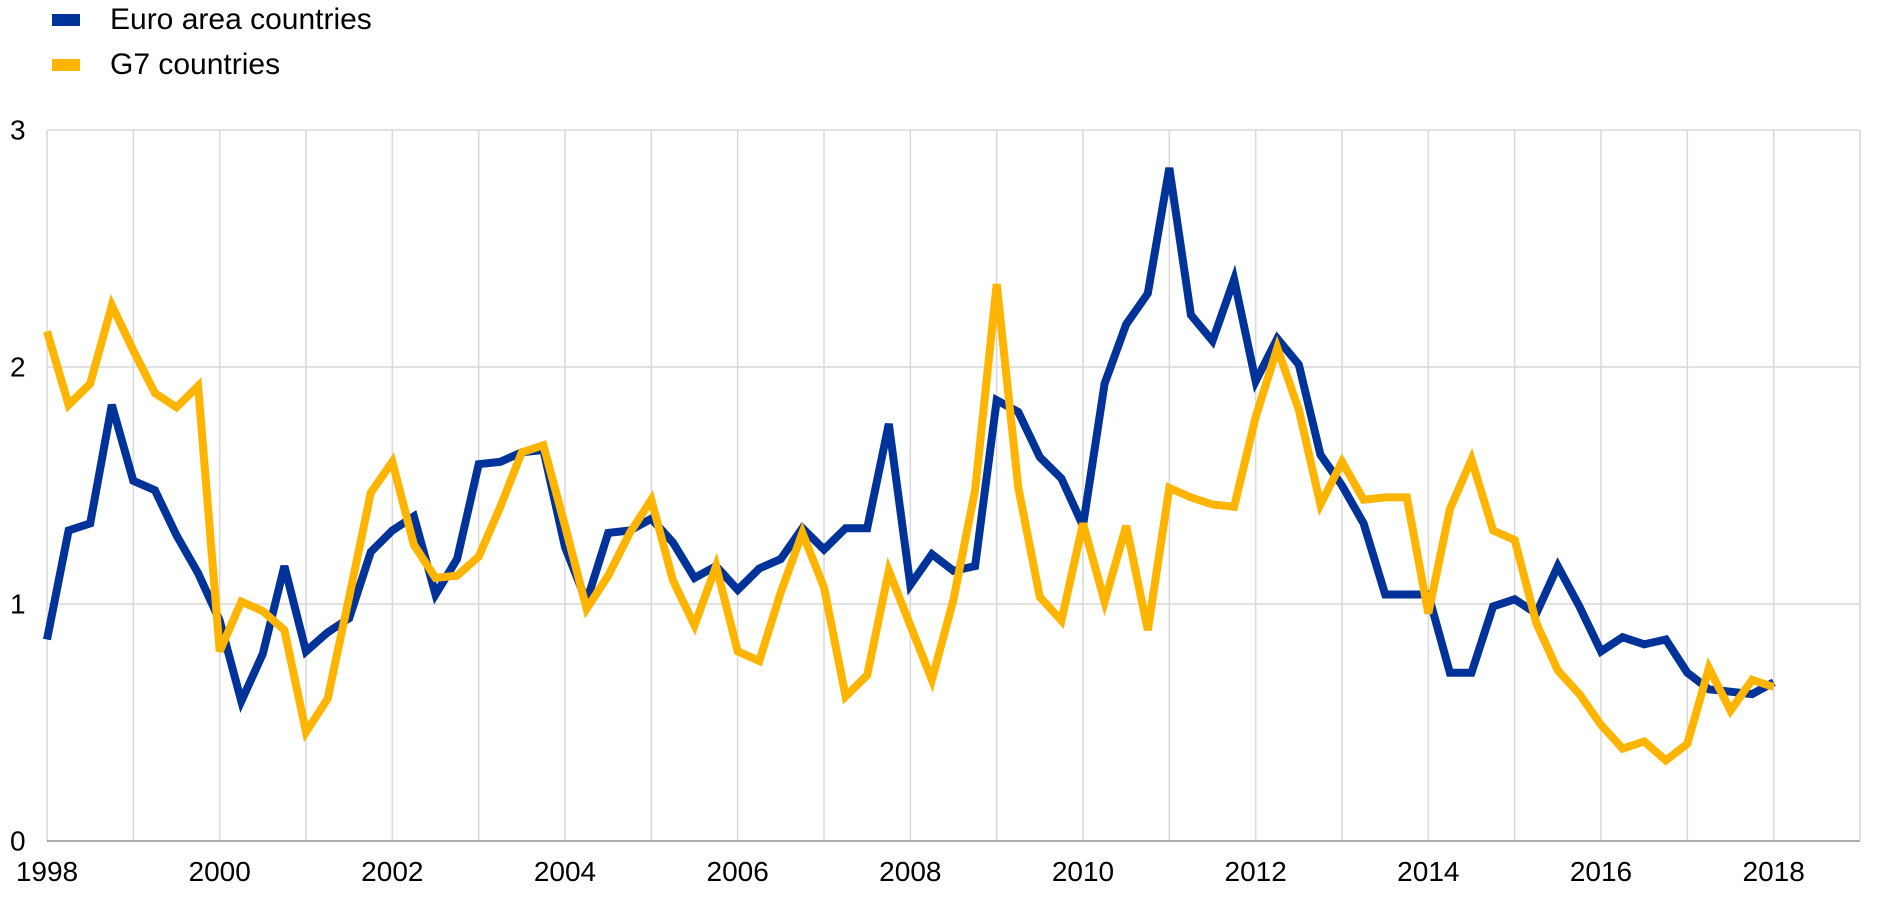 The width and height of the screenshot is (1890, 898). Describe the element at coordinates (738, 871) in the screenshot. I see `x-tick-label: 2006` at that location.